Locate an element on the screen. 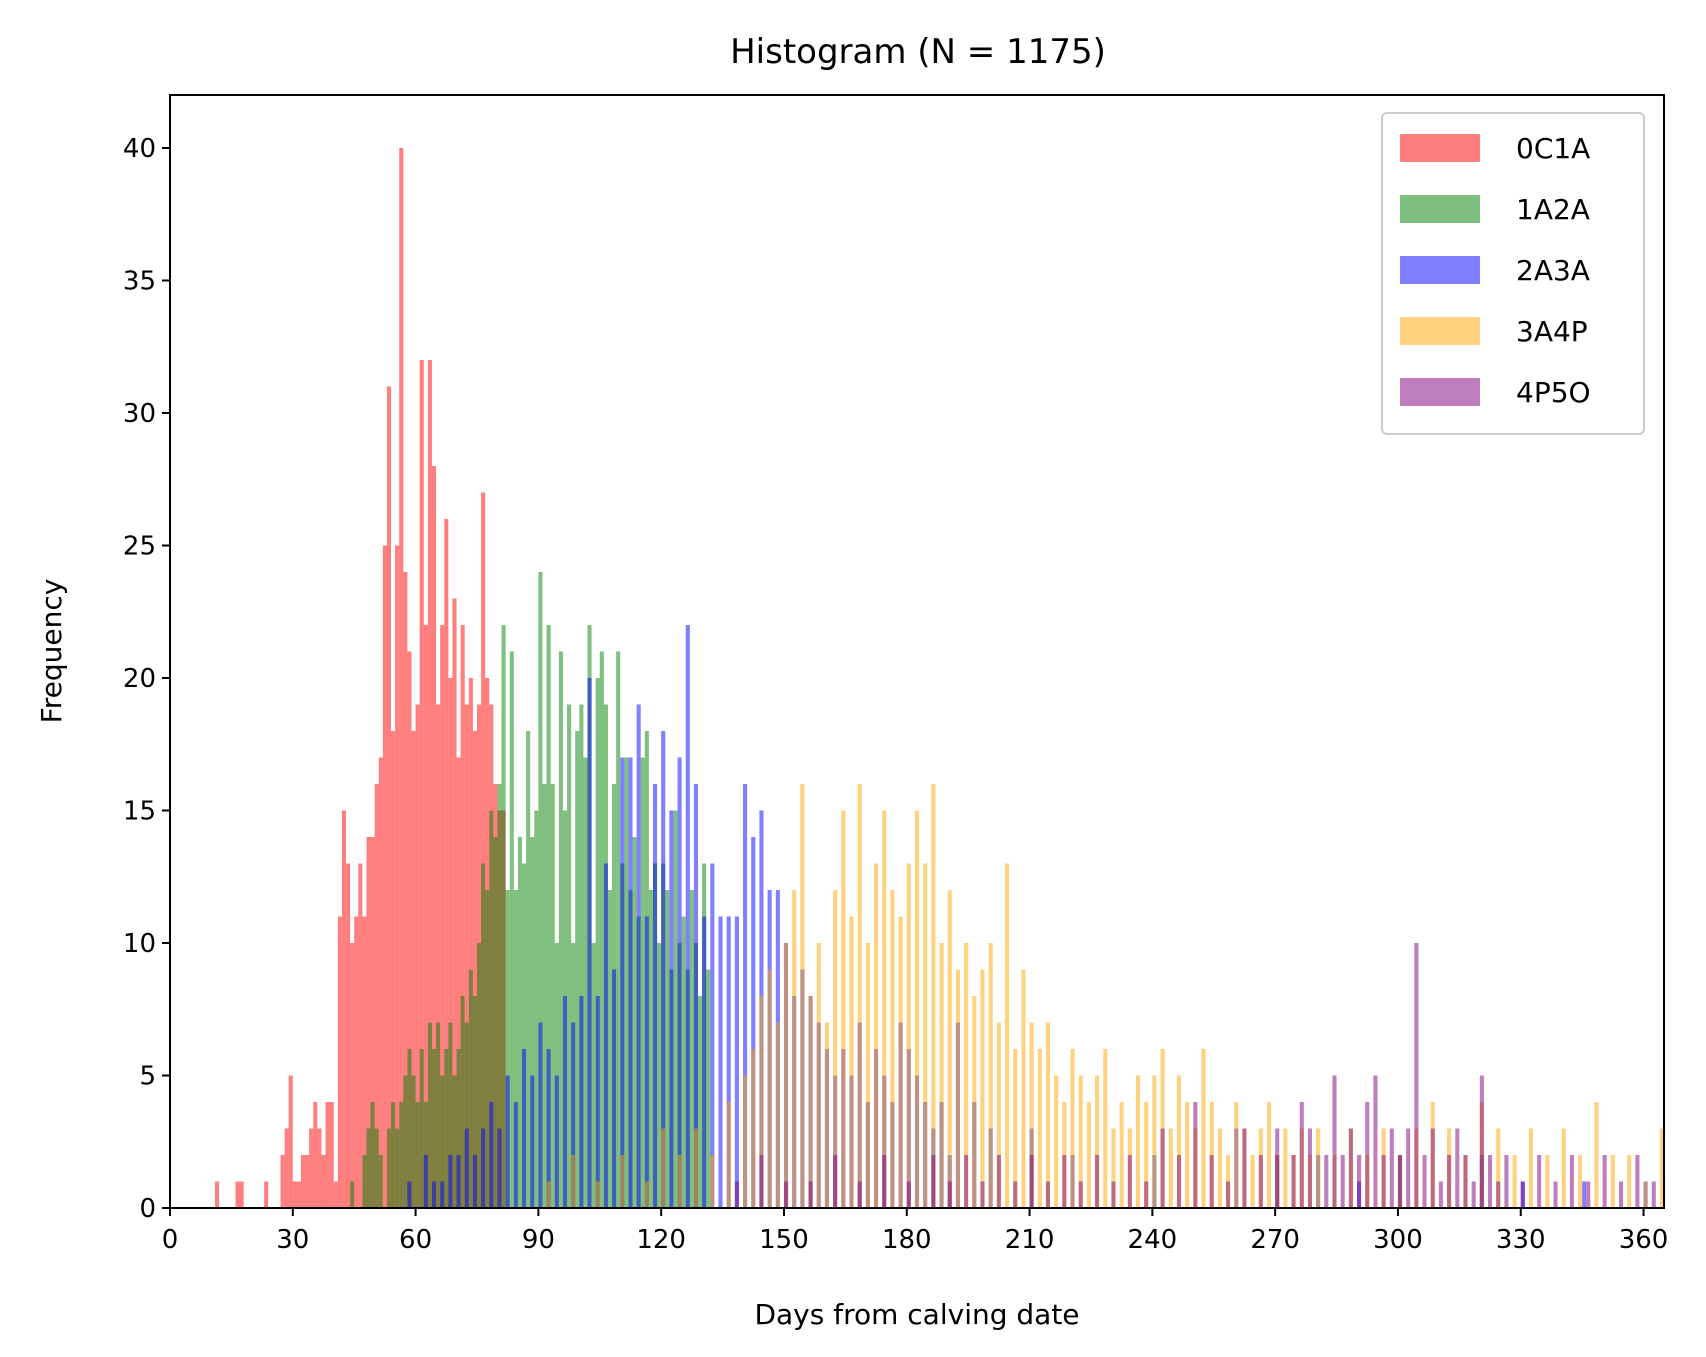  y-tick-label: 5 is located at coordinates (147, 1077).